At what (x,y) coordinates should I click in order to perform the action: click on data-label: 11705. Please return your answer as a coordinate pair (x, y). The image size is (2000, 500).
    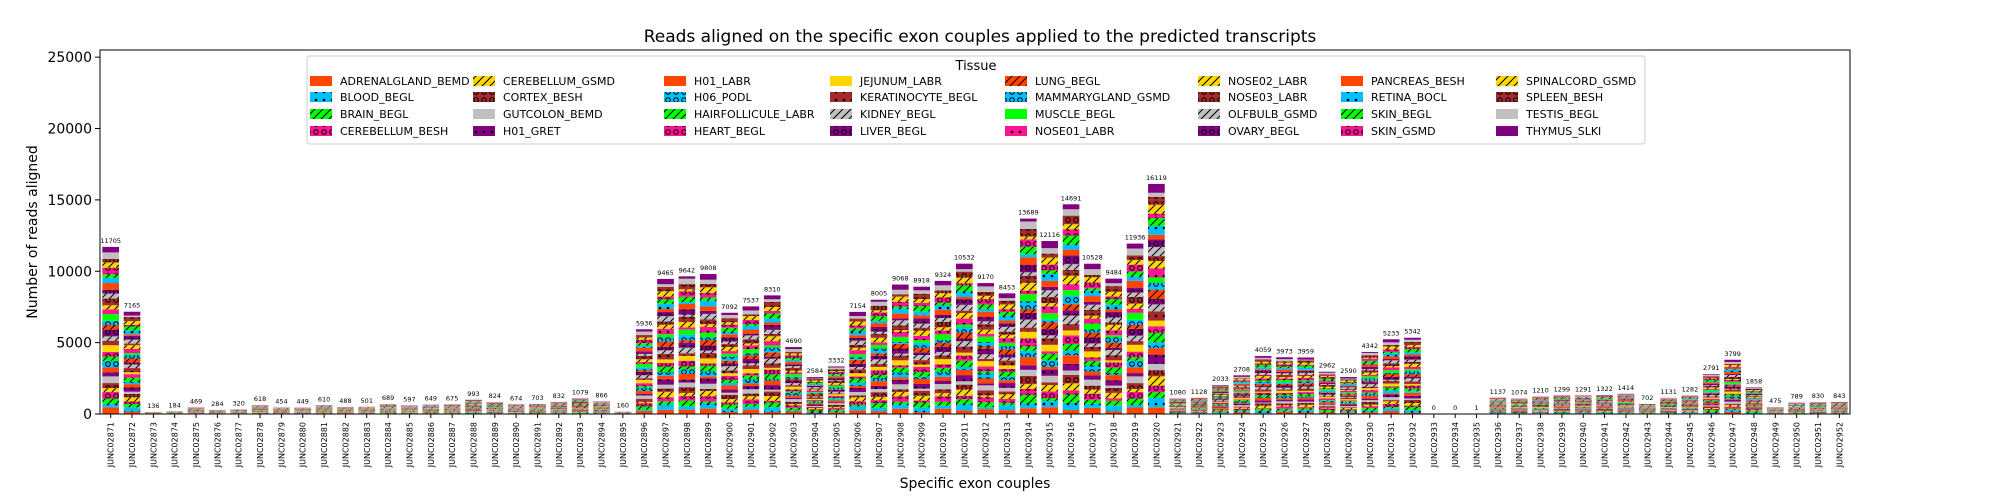
    Looking at the image, I should click on (110, 241).